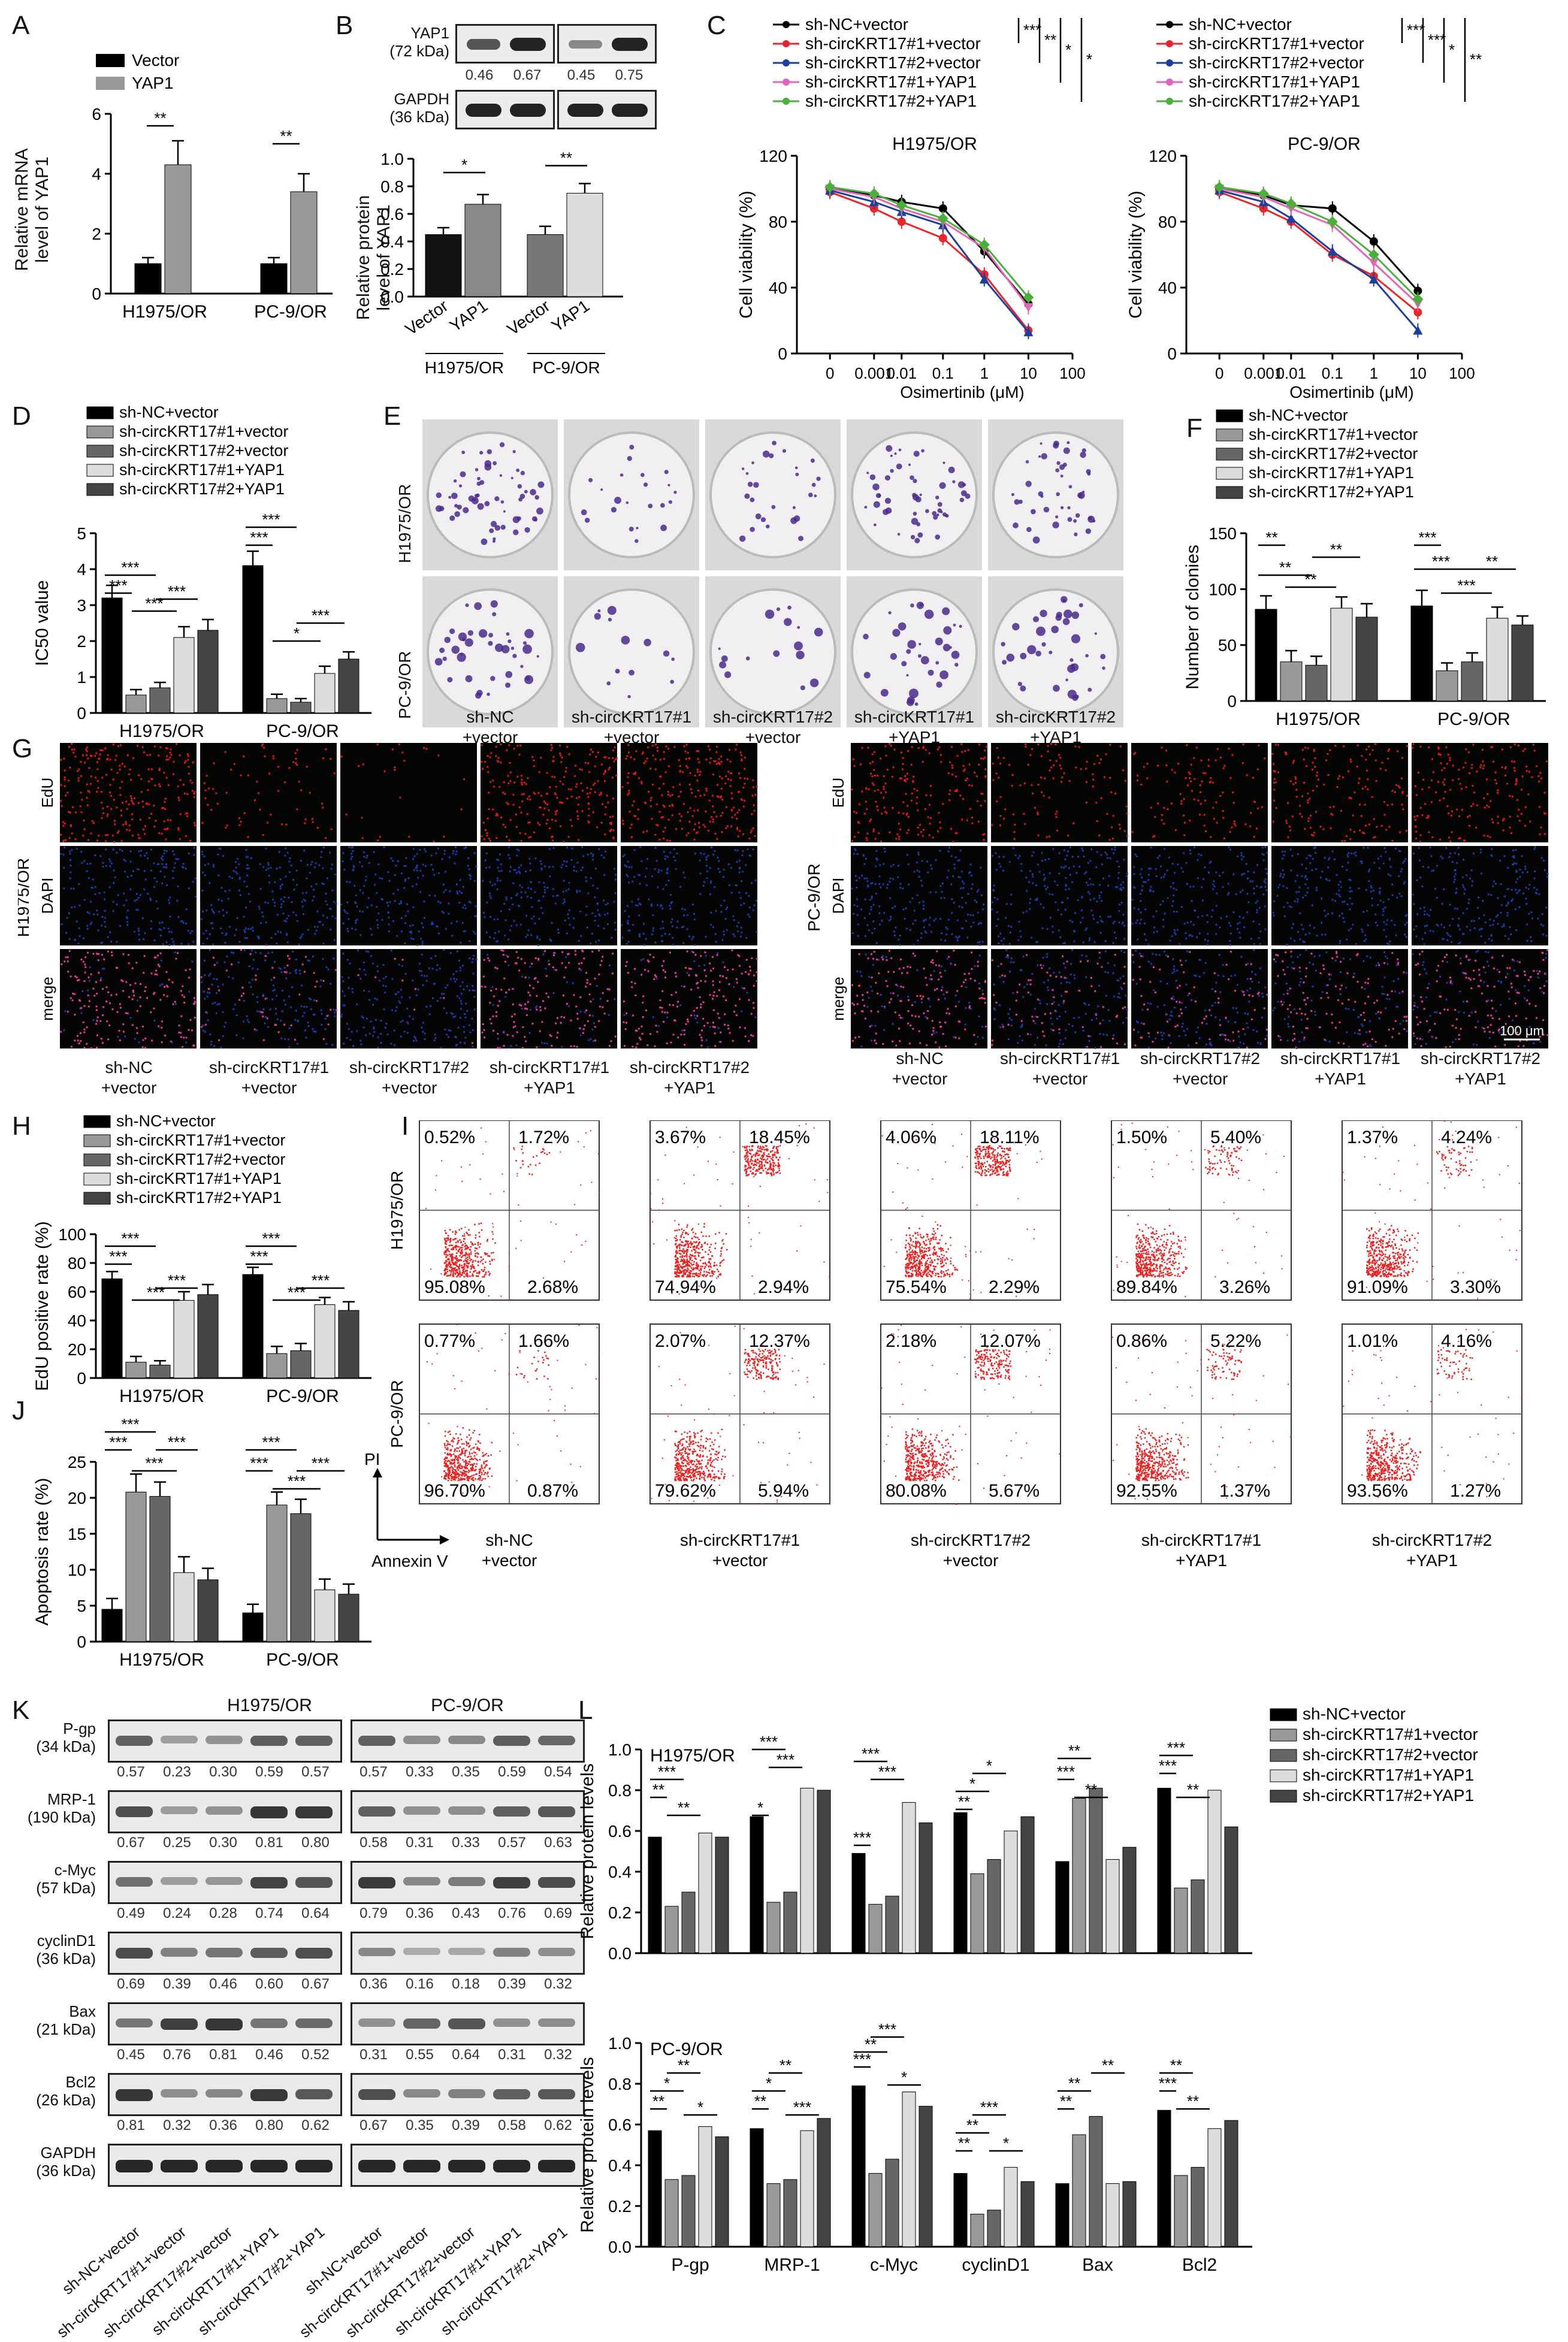 This screenshot has height=2342, width=1568. I want to click on panel-c-legend-right-marker, so click(1169, 25).